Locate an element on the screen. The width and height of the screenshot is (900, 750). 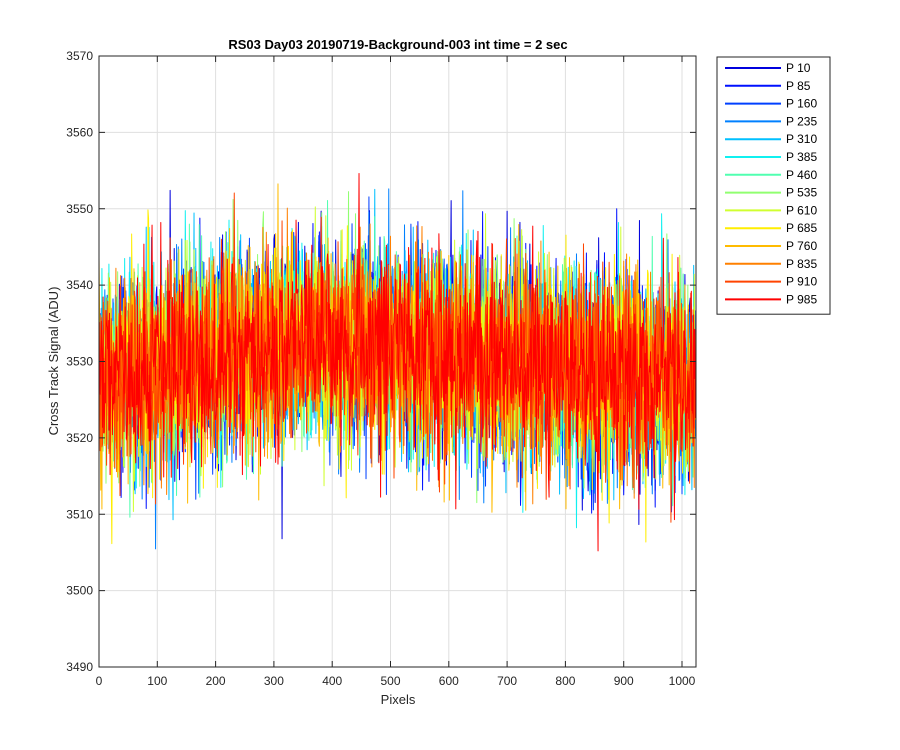
x-tick-labels: 0 100 200 300 400 500 600 700 800 900 1000 is located at coordinates (396, 681).